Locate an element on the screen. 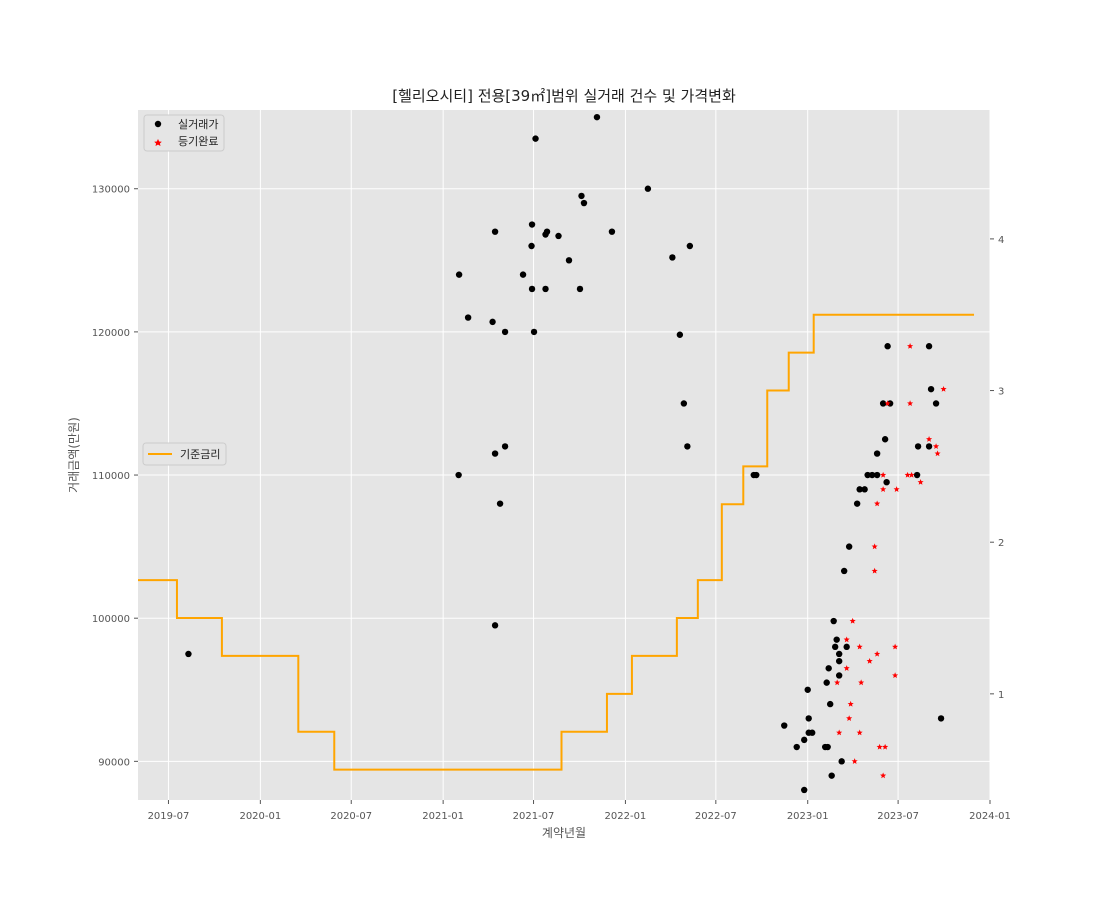 The height and width of the screenshot is (900, 1100). y-axis-ticks: 90000 100000 110000 120000 130000 is located at coordinates (115, 476).